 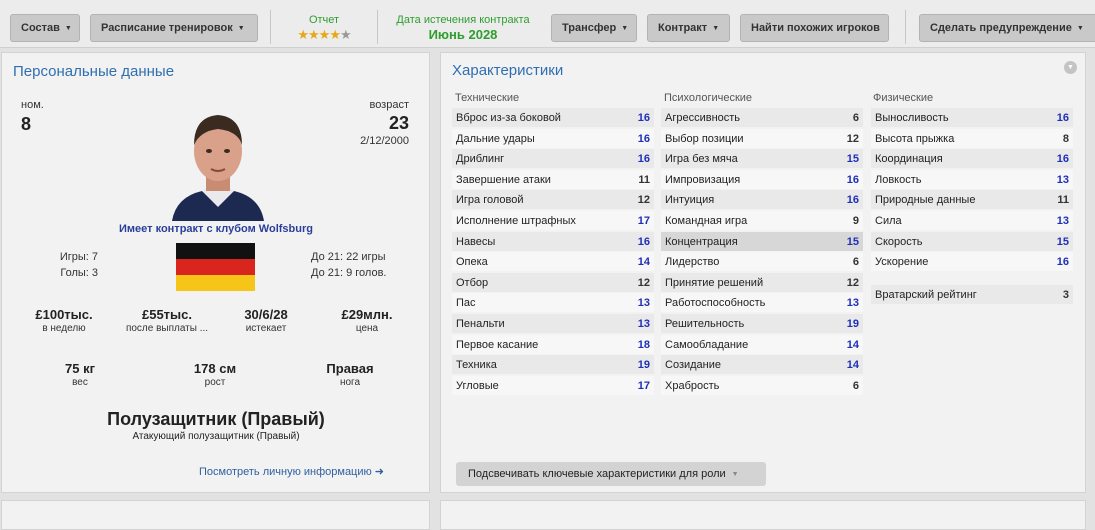 What do you see at coordinates (912, 118) in the screenshot?
I see `attribute-name: Выносливость` at bounding box center [912, 118].